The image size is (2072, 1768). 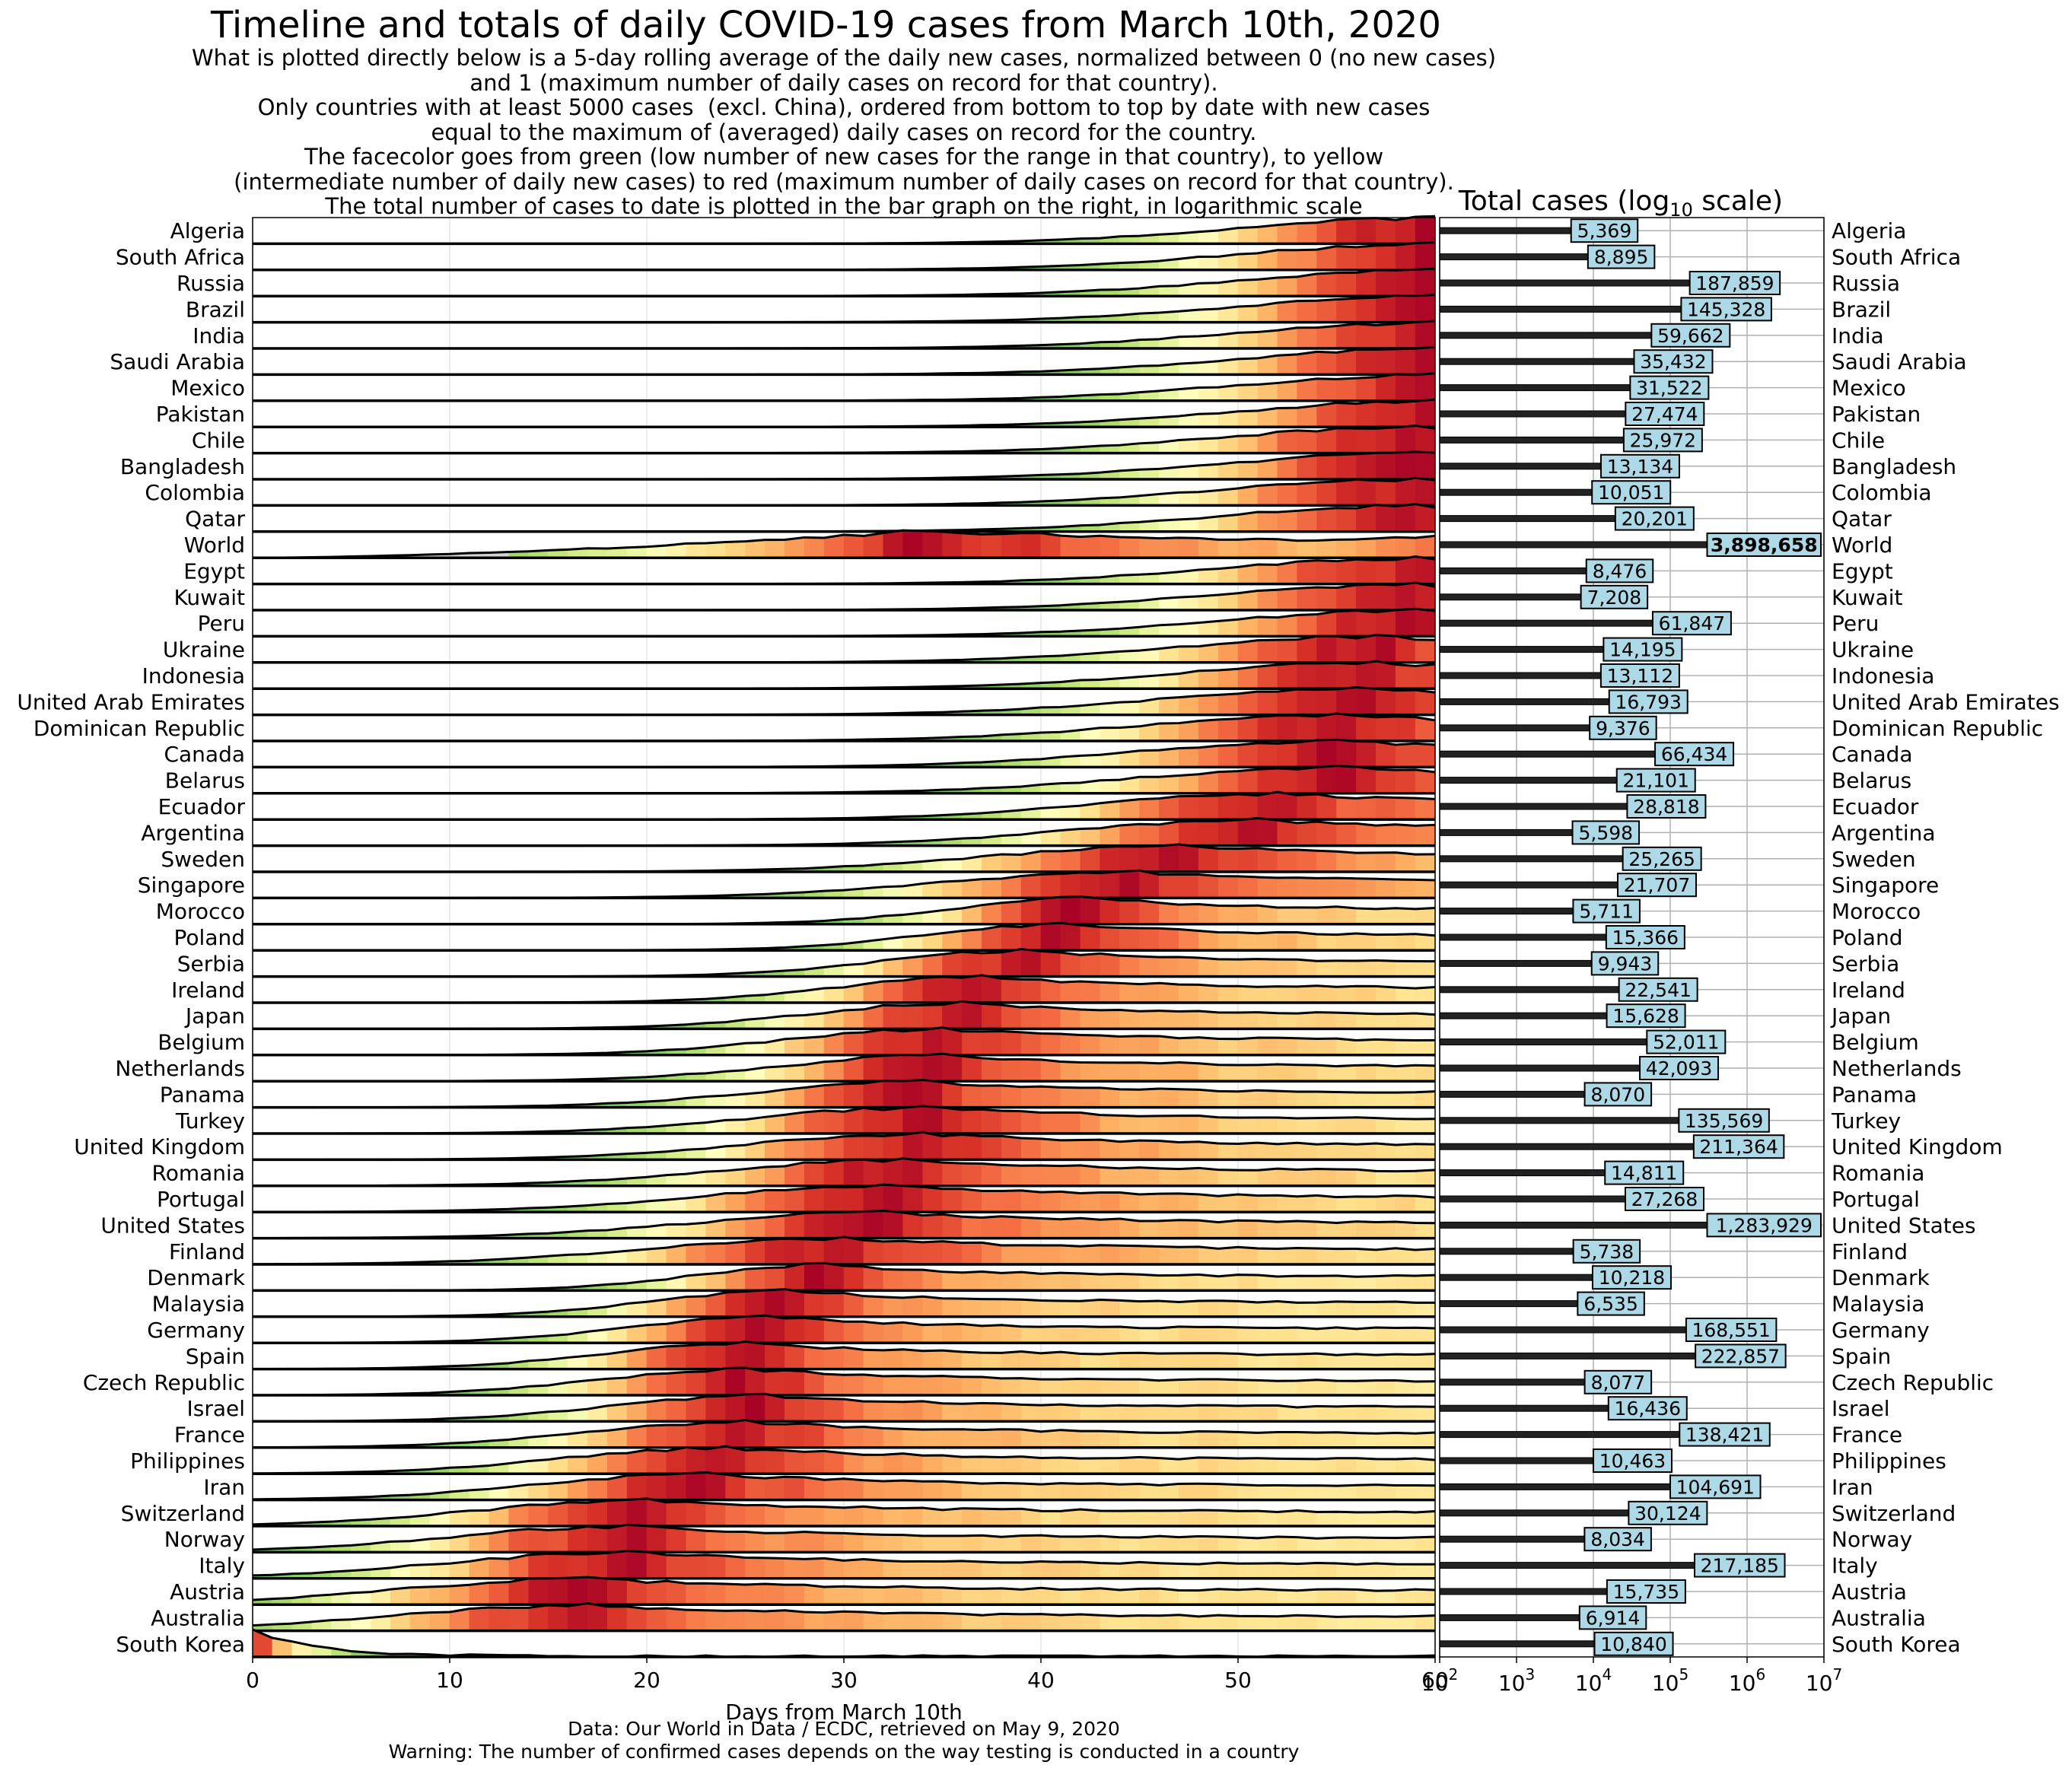 I want to click on country-label: France, so click(x=209, y=1435).